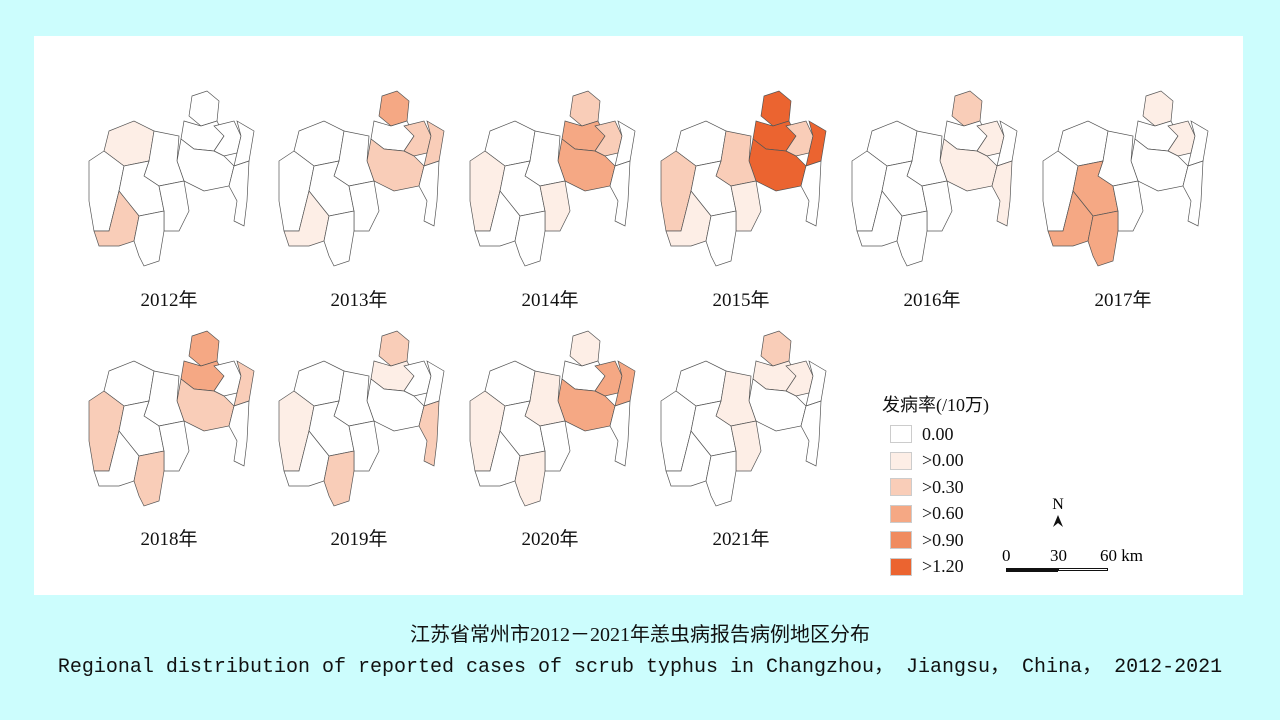 The image size is (1280, 720). Describe the element at coordinates (550, 300) in the screenshot. I see `year-label: 2014年` at that location.